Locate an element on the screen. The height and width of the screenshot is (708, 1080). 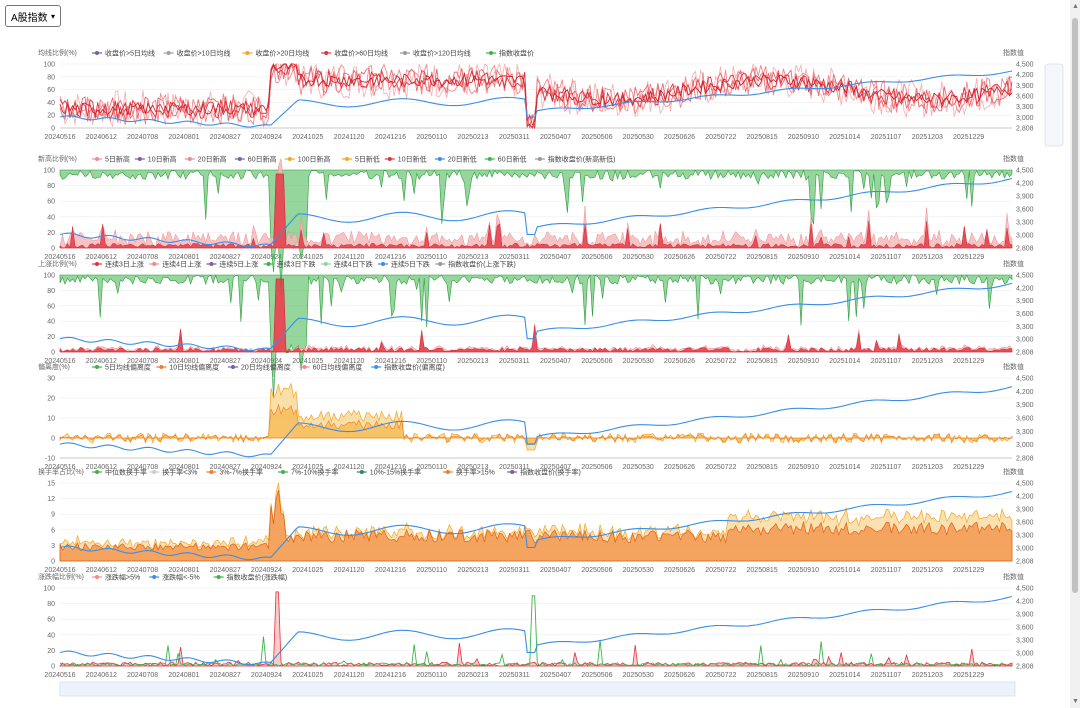
series-area-up5 is located at coordinates (536, 629).